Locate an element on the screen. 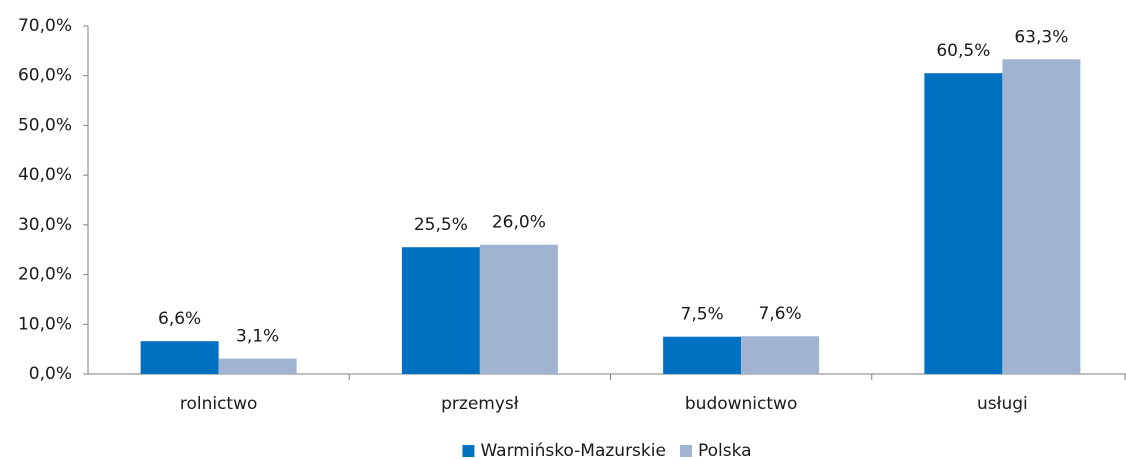  value-label: 7,5% is located at coordinates (702, 315).